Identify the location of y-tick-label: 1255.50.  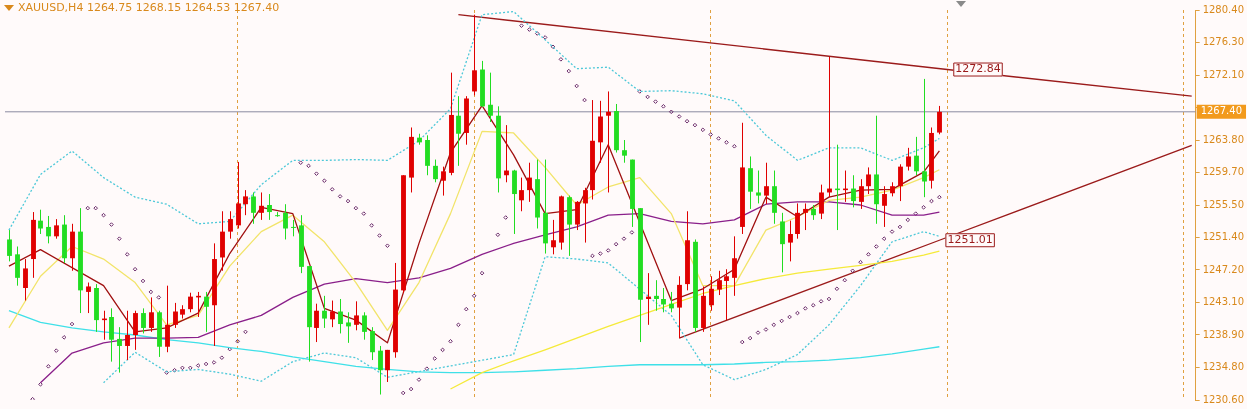
(1223, 204).